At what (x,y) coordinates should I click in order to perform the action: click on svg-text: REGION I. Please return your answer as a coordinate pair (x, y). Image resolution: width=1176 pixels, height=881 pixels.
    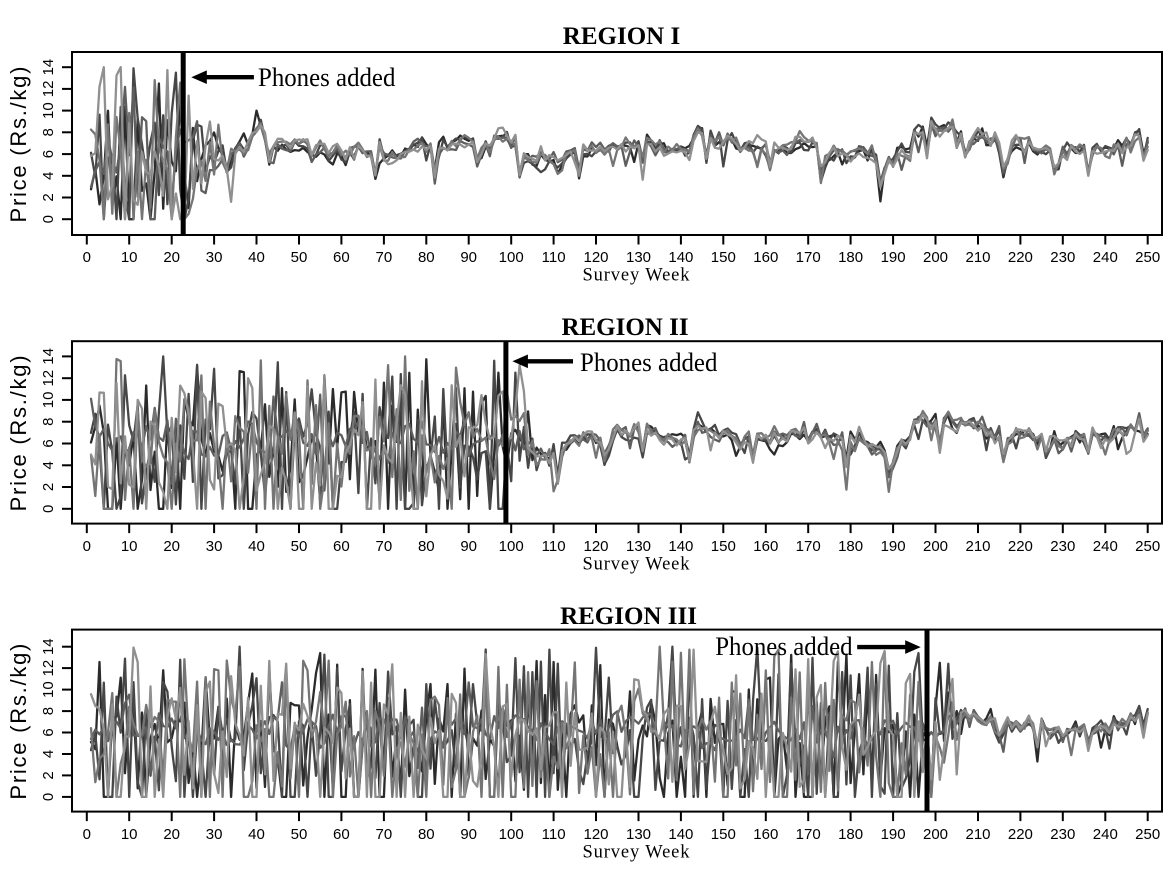
    Looking at the image, I should click on (621, 36).